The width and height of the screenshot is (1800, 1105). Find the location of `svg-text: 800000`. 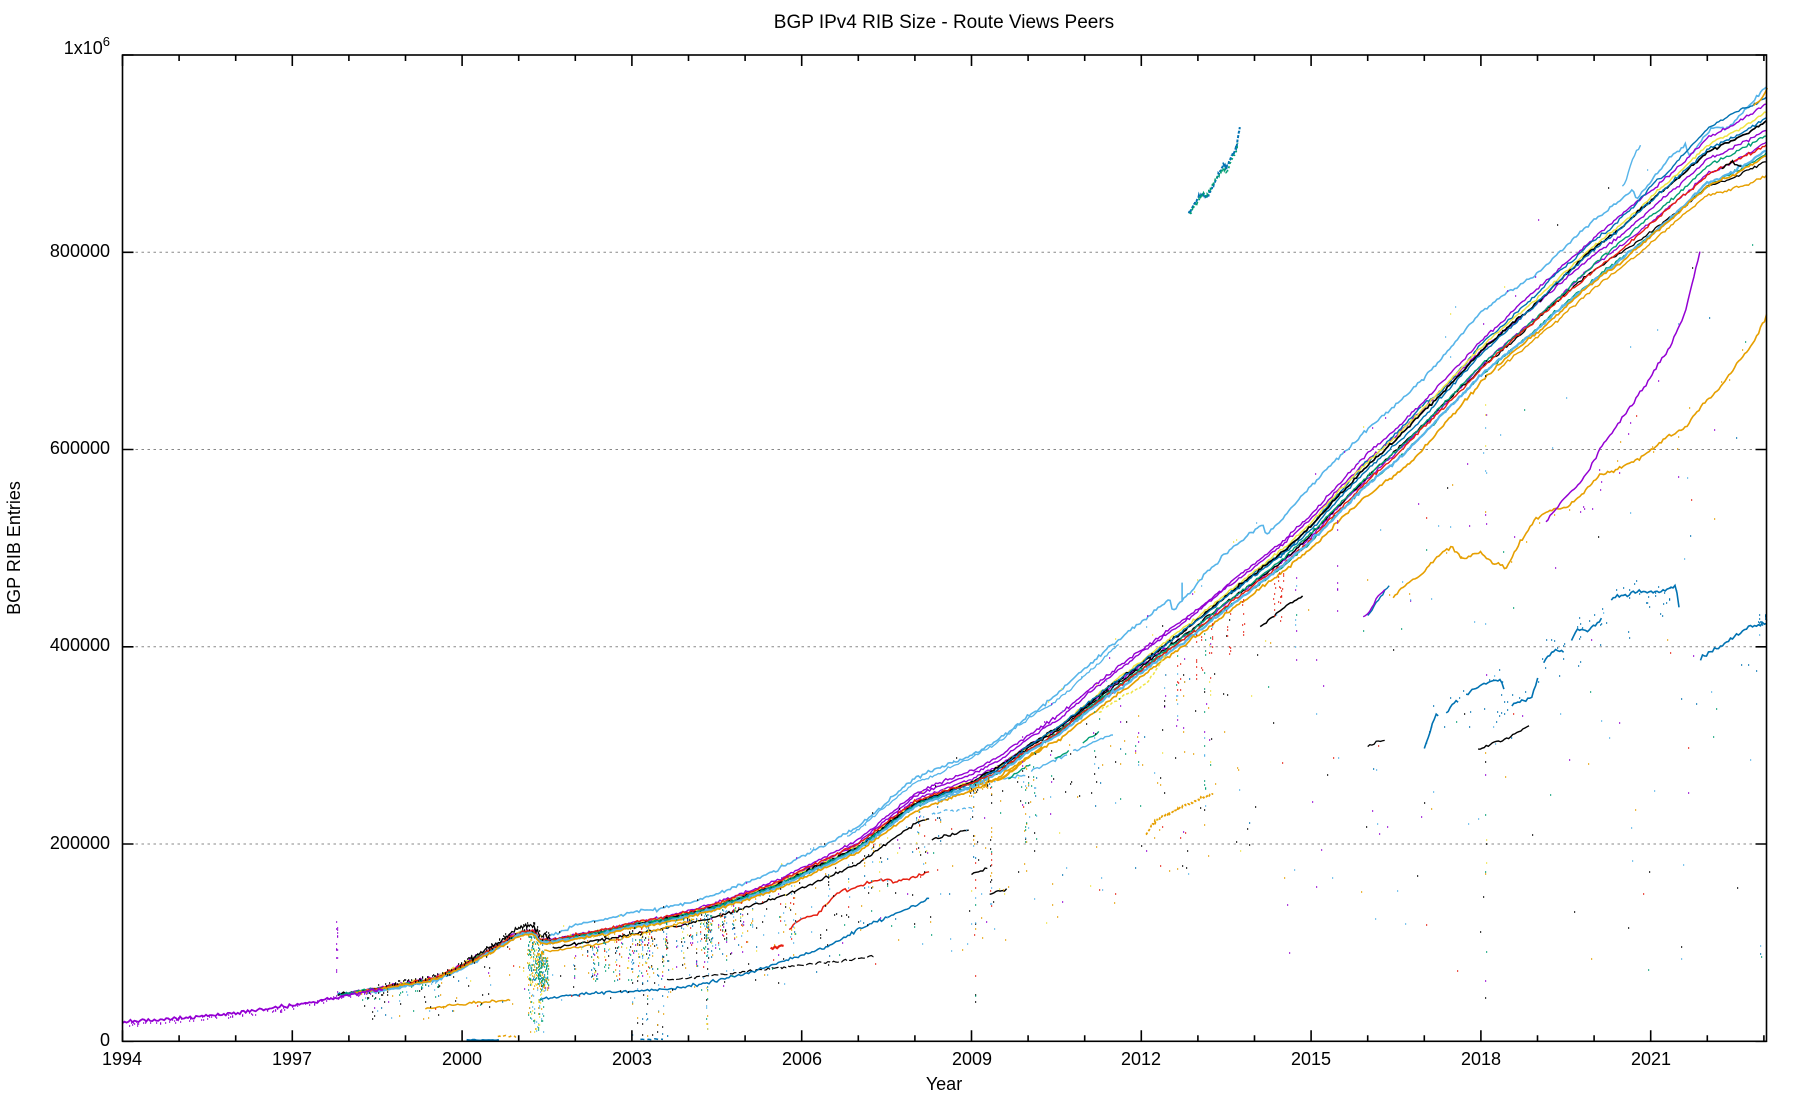

svg-text: 800000 is located at coordinates (80, 251).